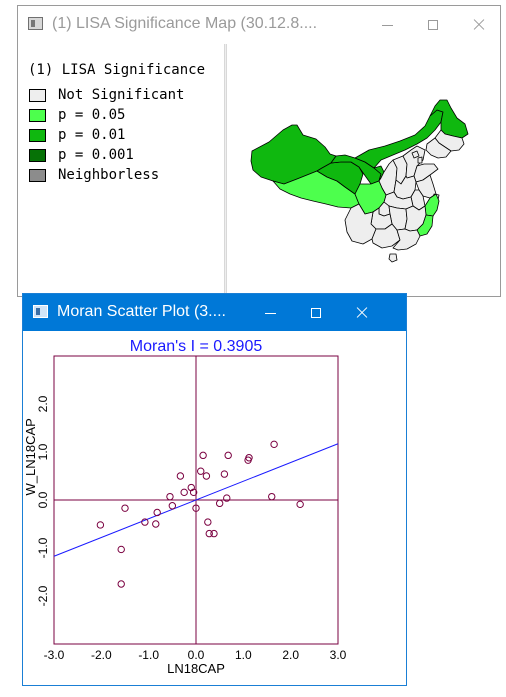  I want to click on x-tick-label: 1.0, so click(243, 655).